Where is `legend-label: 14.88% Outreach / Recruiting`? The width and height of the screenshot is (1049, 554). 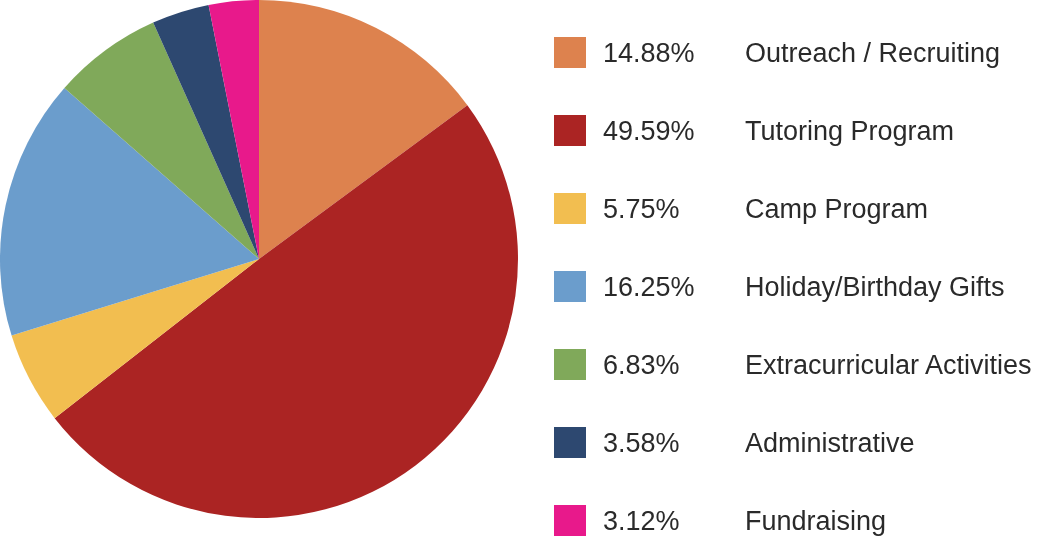 legend-label: 14.88% Outreach / Recruiting is located at coordinates (802, 52).